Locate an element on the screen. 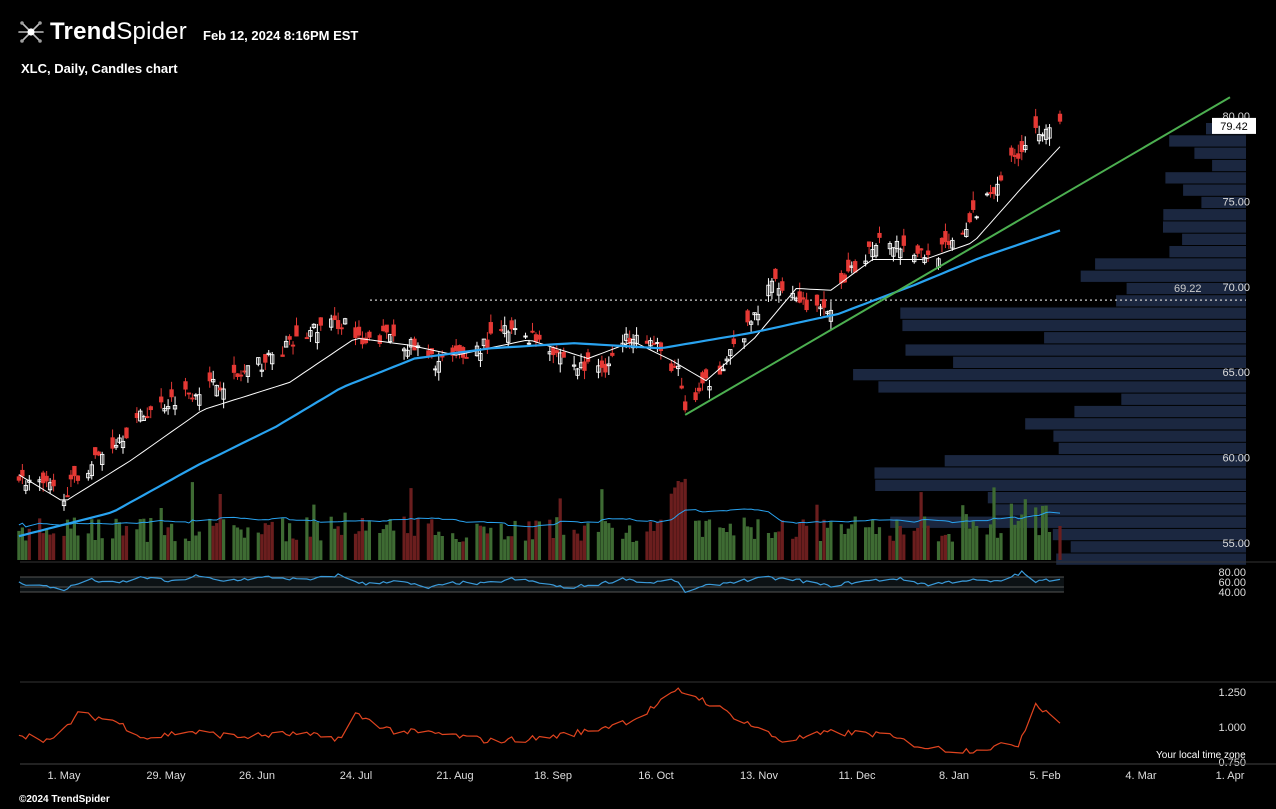 This screenshot has width=1276, height=809. x-tick-label: 26. Jun is located at coordinates (257, 776).